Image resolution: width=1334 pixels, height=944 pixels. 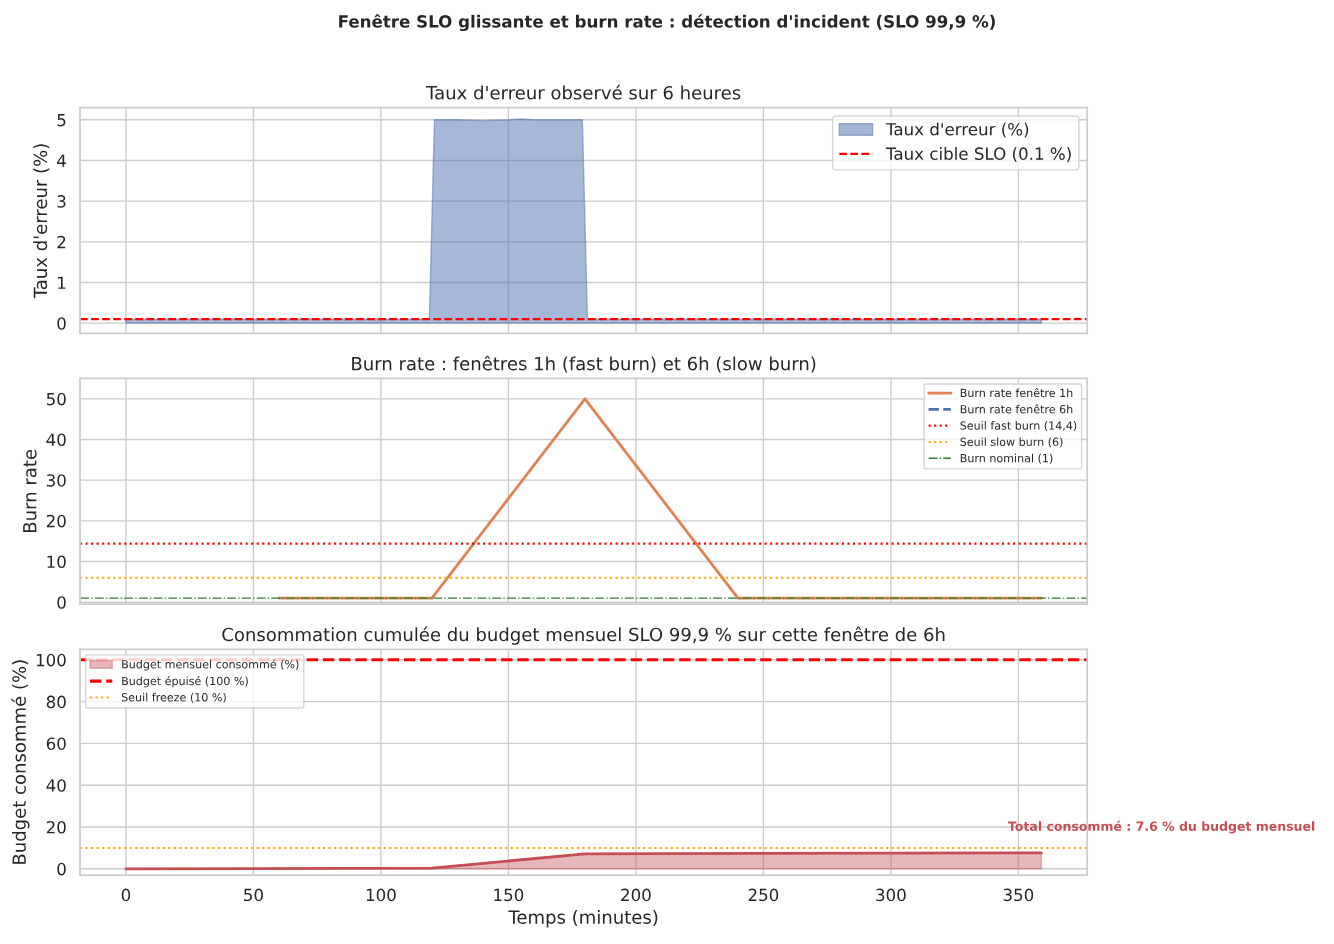 What do you see at coordinates (56, 480) in the screenshot?
I see `y-tick-label: 30` at bounding box center [56, 480].